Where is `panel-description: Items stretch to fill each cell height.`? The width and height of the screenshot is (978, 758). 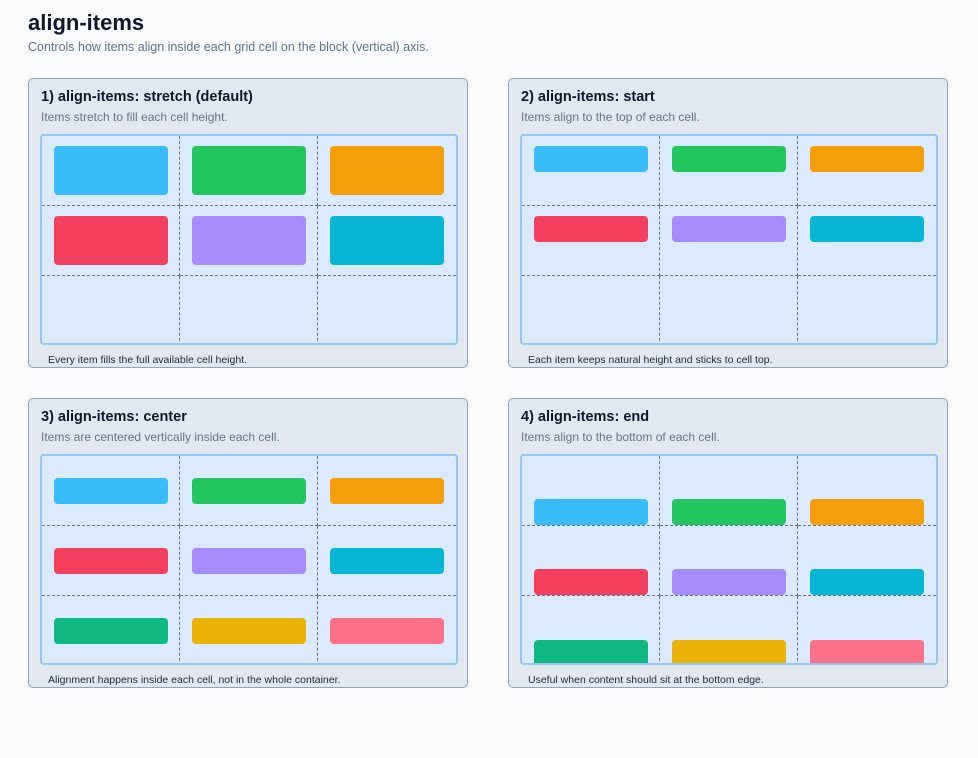
panel-description: Items stretch to fill each cell height. is located at coordinates (134, 117).